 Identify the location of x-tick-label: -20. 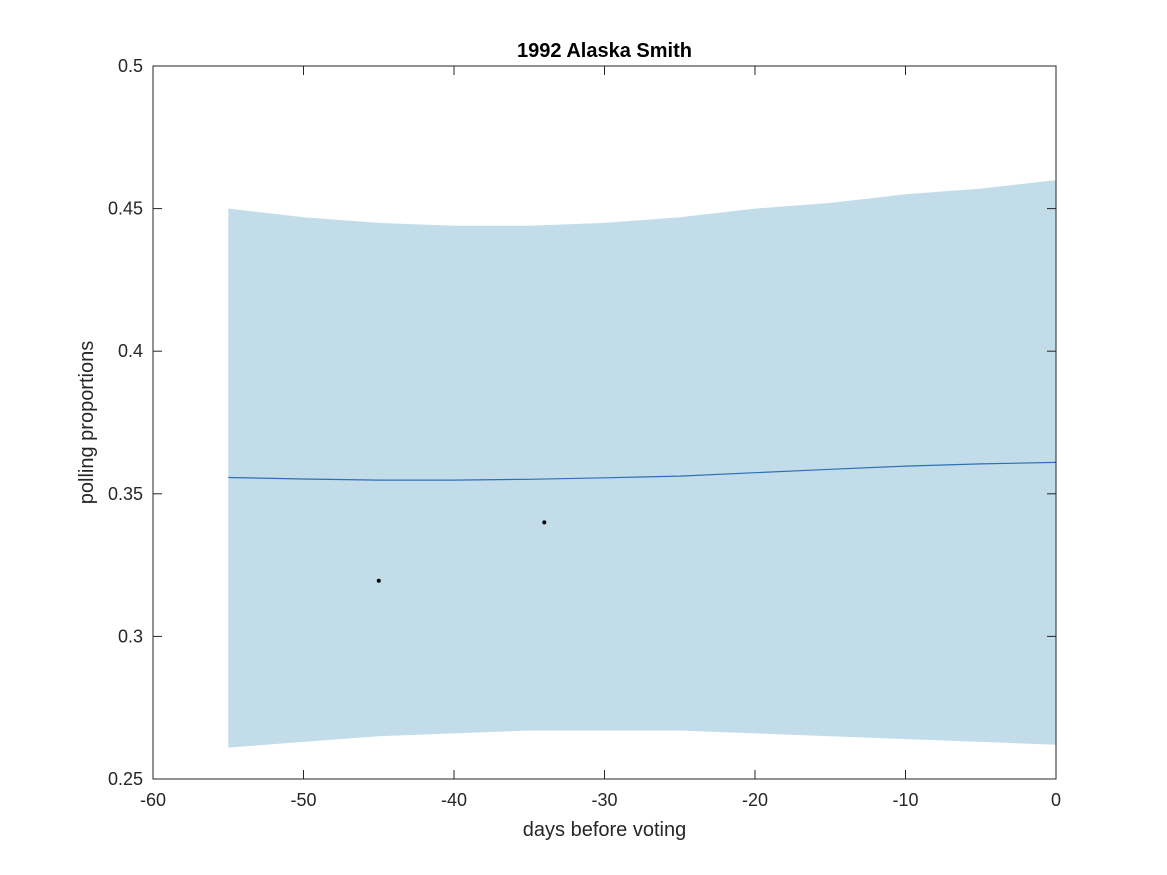
(755, 800).